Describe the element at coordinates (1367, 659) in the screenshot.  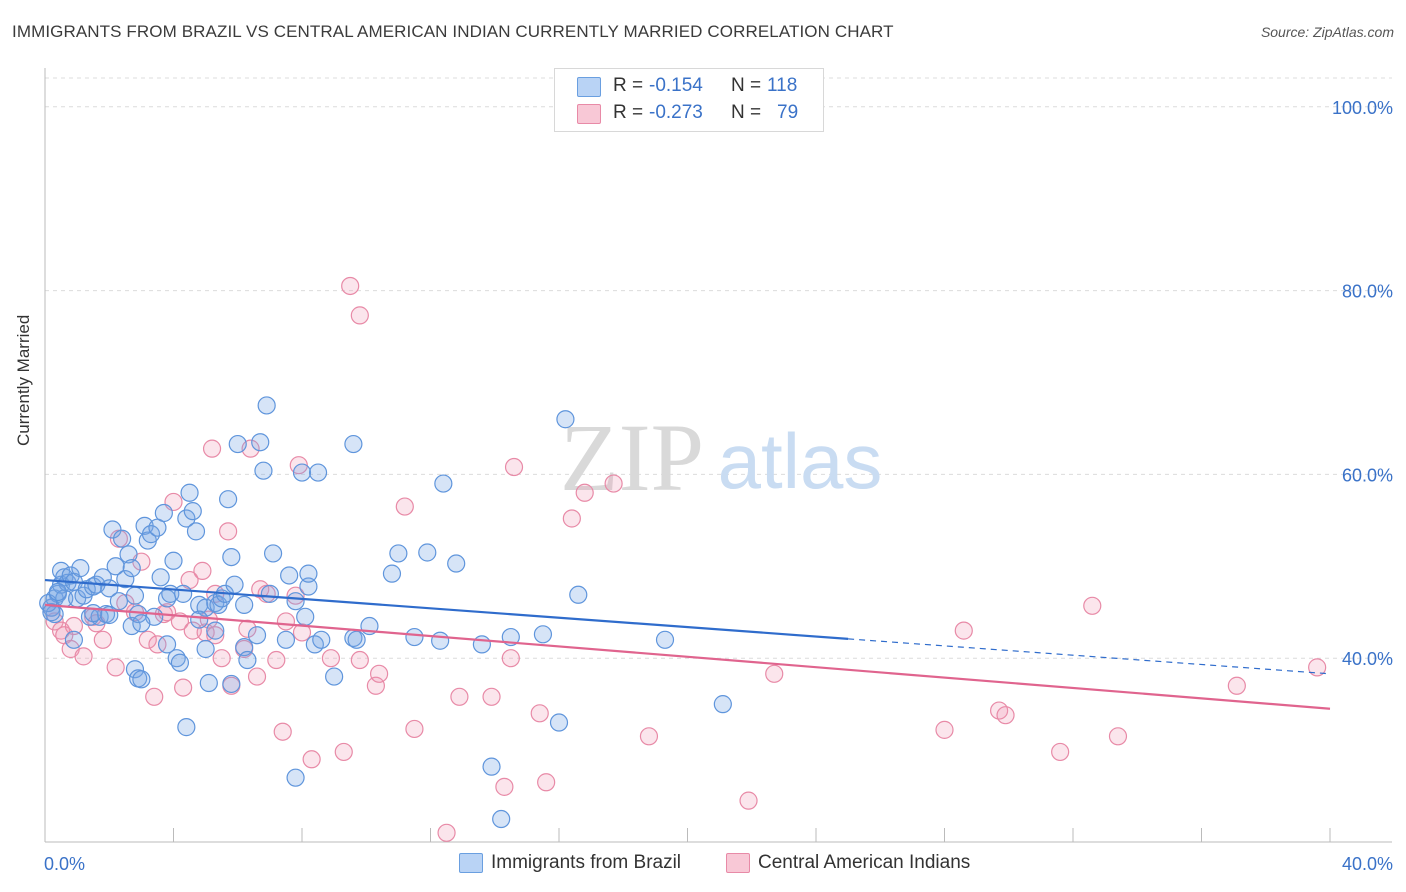
I see `y-tick-label: 40.0%` at that location.